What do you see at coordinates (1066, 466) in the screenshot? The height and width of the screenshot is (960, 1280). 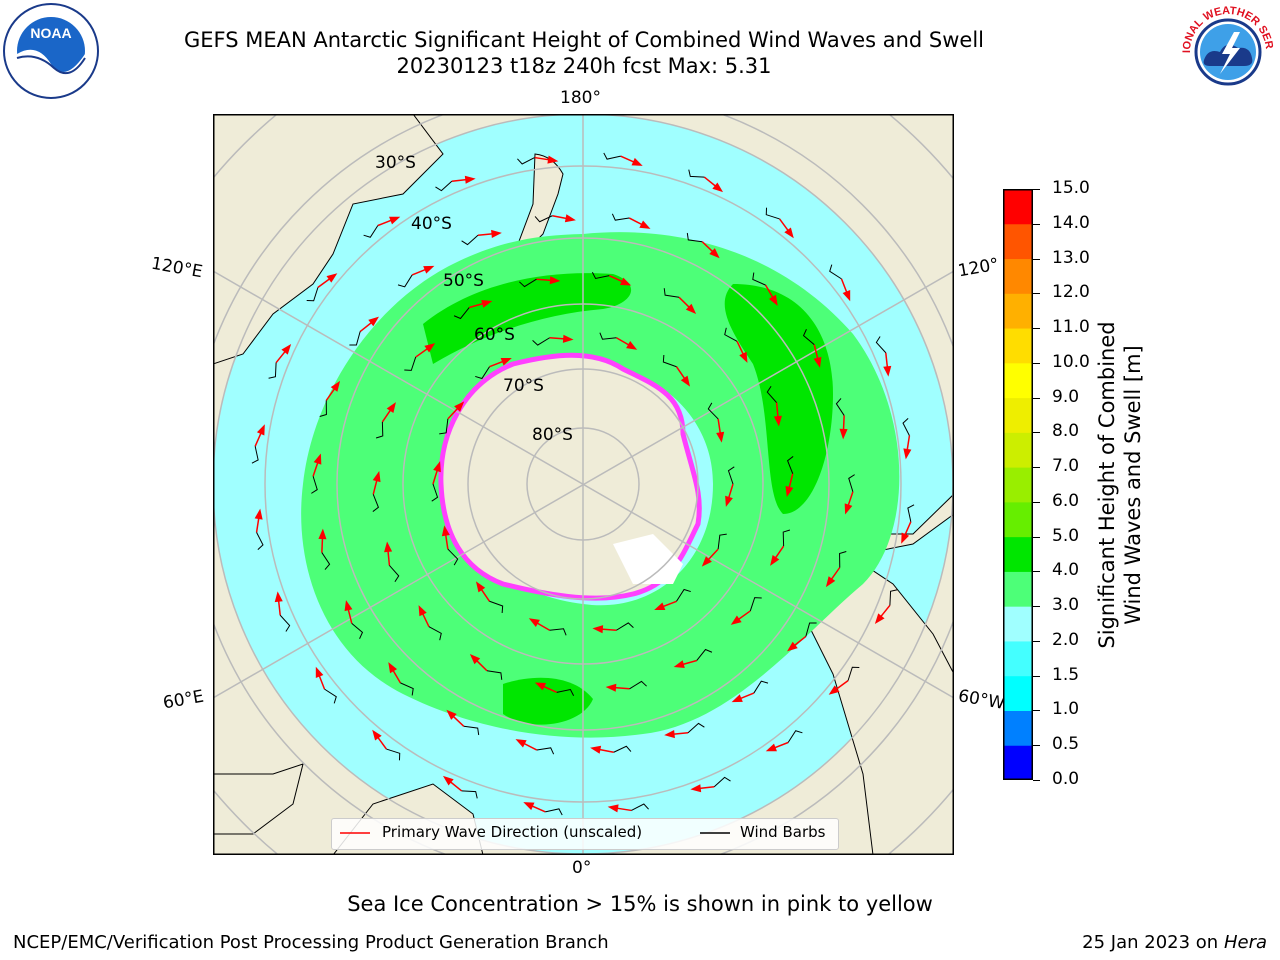 I see `colorbar-tick-label: 7.0` at bounding box center [1066, 466].